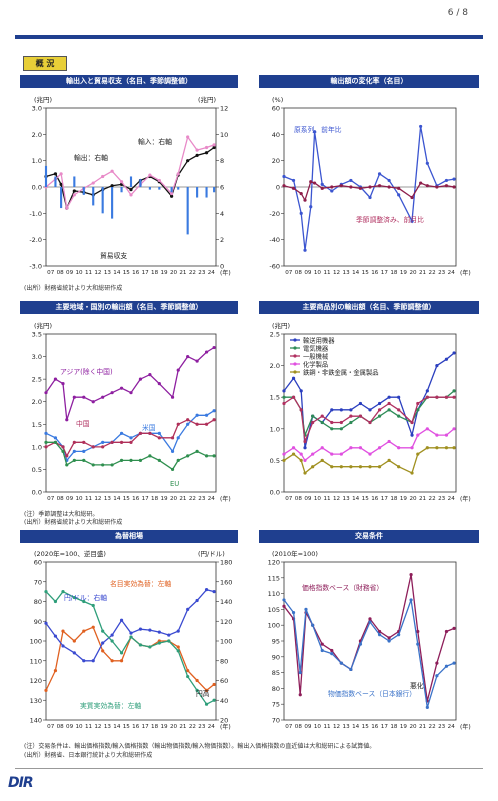 Image resolution: width=498 pixels, height=801 pixels. Describe the element at coordinates (91, 157) in the screenshot. I see `series-annotation: 輸出：右軸` at that location.